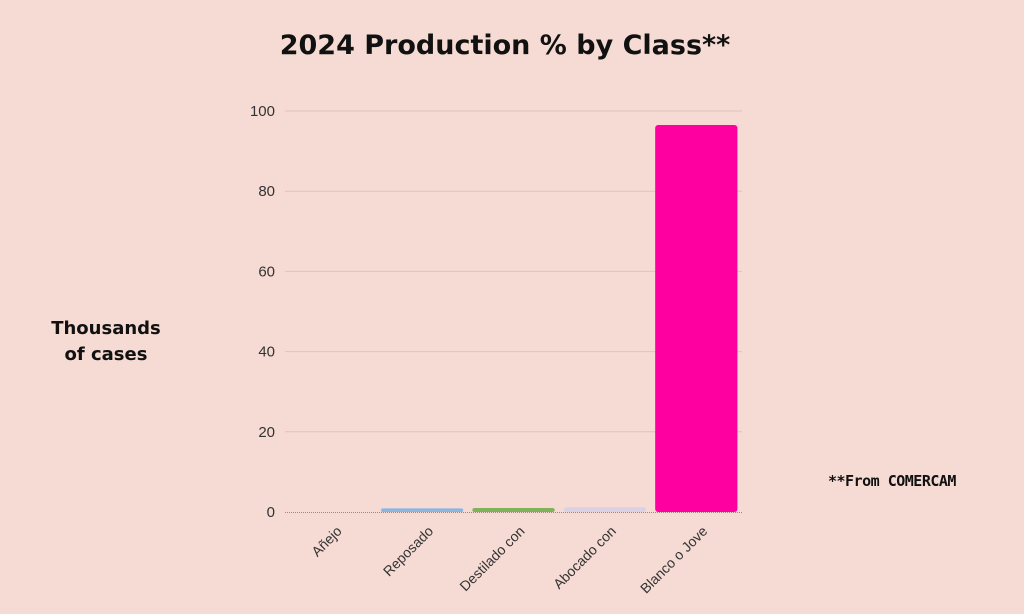 The height and width of the screenshot is (614, 1024). Describe the element at coordinates (266, 432) in the screenshot. I see `y-tick-label: 20` at that location.